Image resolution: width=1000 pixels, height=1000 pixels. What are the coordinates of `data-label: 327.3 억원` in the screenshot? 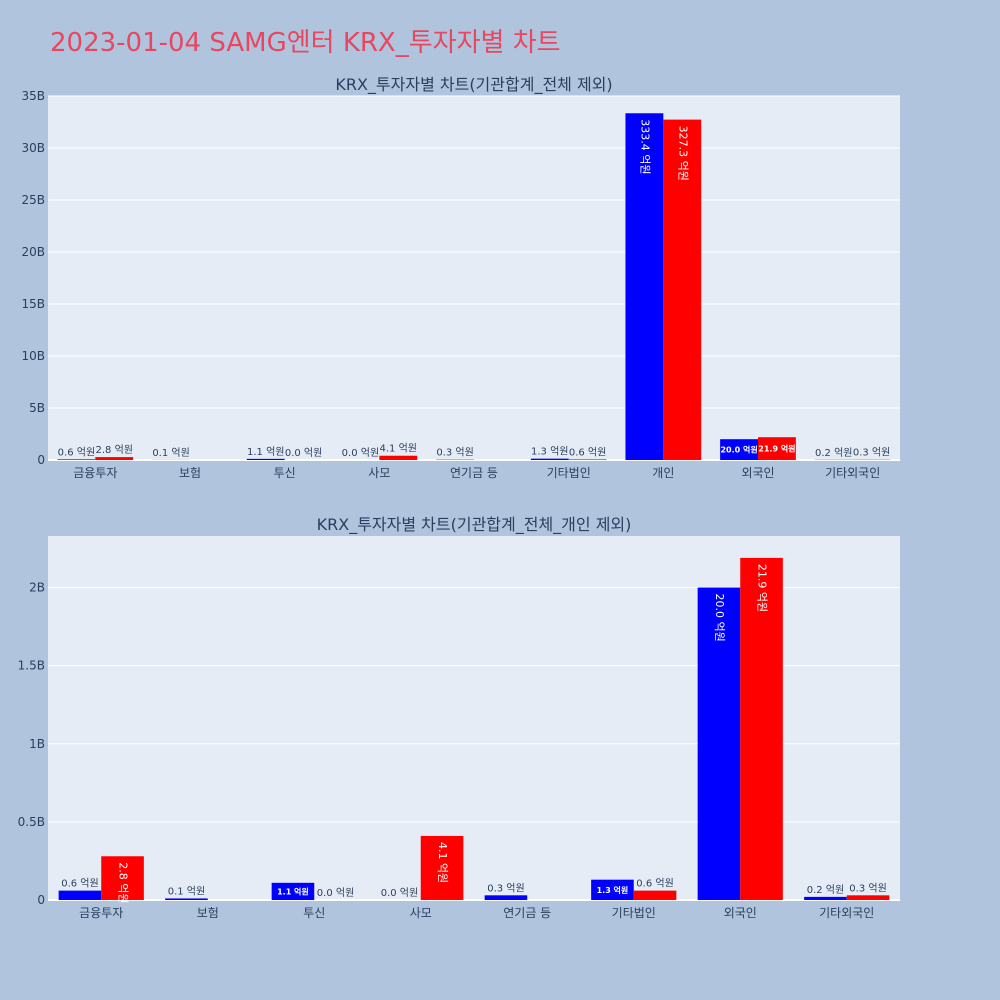 It's located at (682, 153).